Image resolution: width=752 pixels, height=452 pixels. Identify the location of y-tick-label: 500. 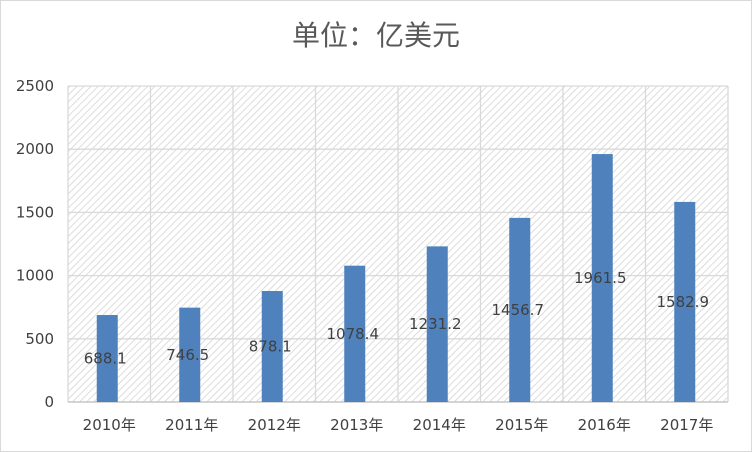
(39, 339).